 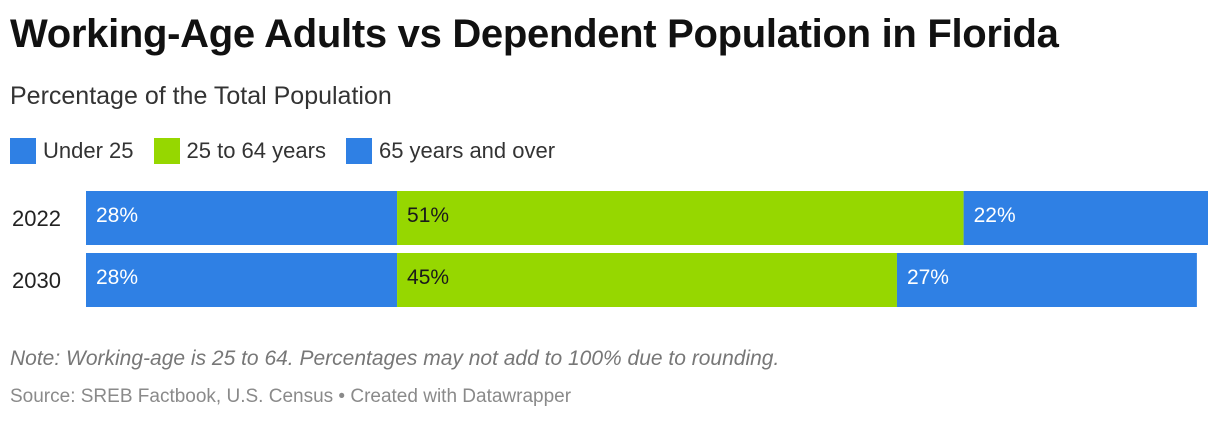 I want to click on legend-label-65-and-over: 65 years and over, so click(x=467, y=150).